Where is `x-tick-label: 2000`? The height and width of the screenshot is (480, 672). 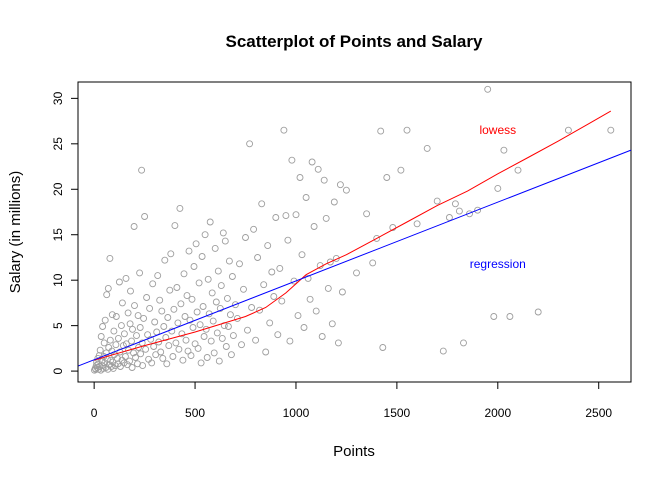
x-tick-label: 2000 is located at coordinates (497, 413).